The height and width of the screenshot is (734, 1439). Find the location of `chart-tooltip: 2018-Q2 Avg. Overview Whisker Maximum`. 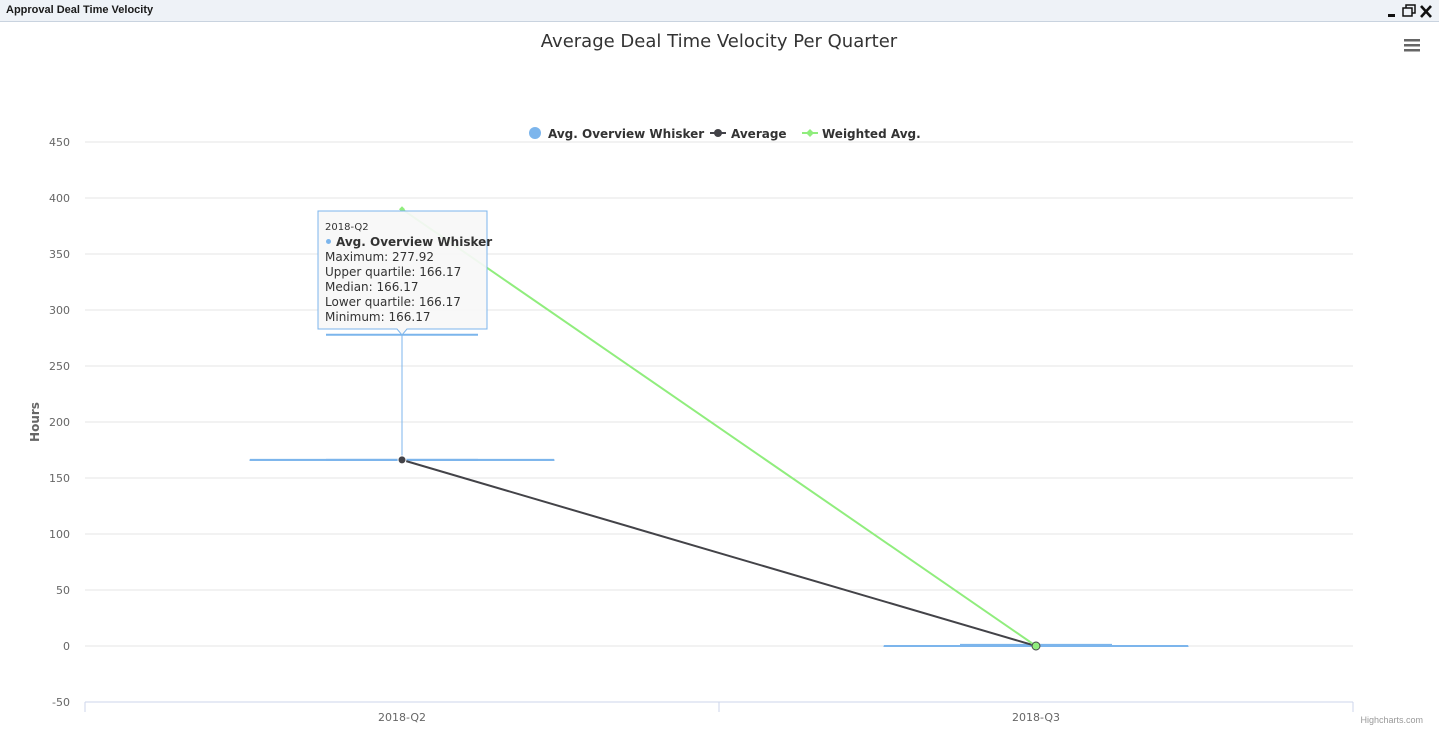

chart-tooltip: 2018-Q2 Avg. Overview Whisker Maximum is located at coordinates (404, 273).